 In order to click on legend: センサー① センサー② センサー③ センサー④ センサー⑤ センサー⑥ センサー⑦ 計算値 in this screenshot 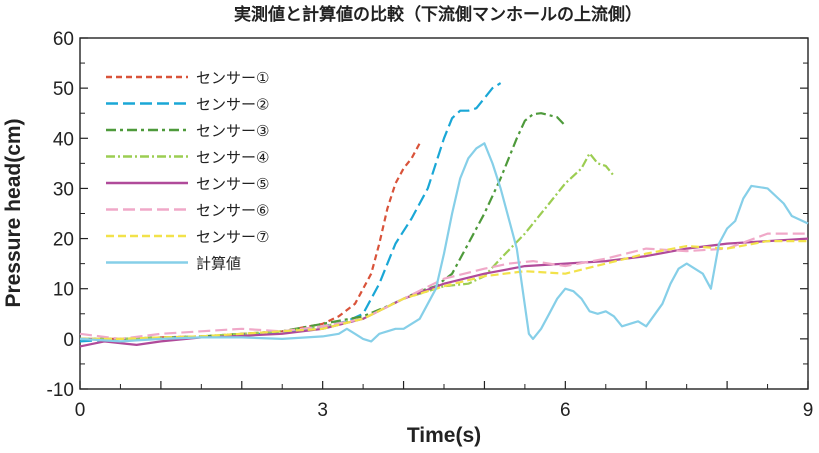, I will do `click(187, 171)`.